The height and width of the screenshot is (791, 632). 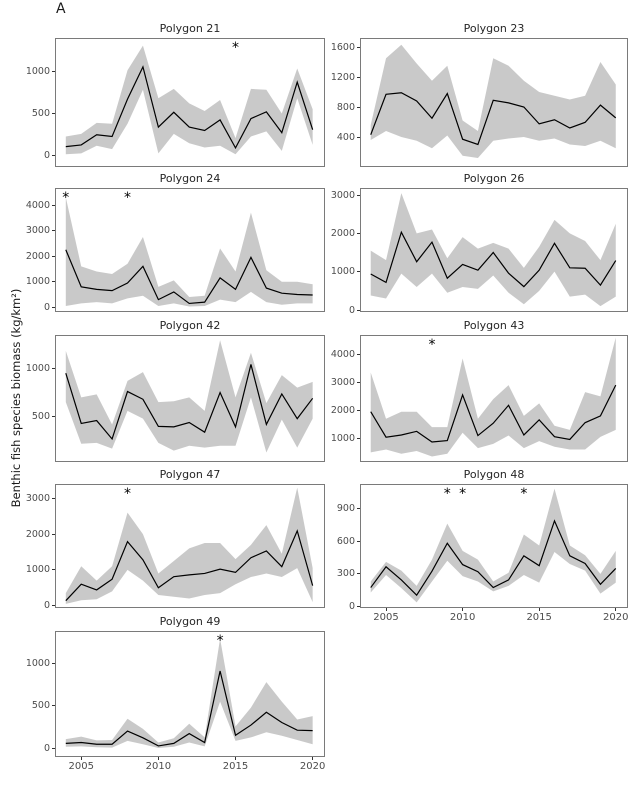 I want to click on y-axis-title: Benthic fish species biomass (kg/km²), so click(x=16, y=398).